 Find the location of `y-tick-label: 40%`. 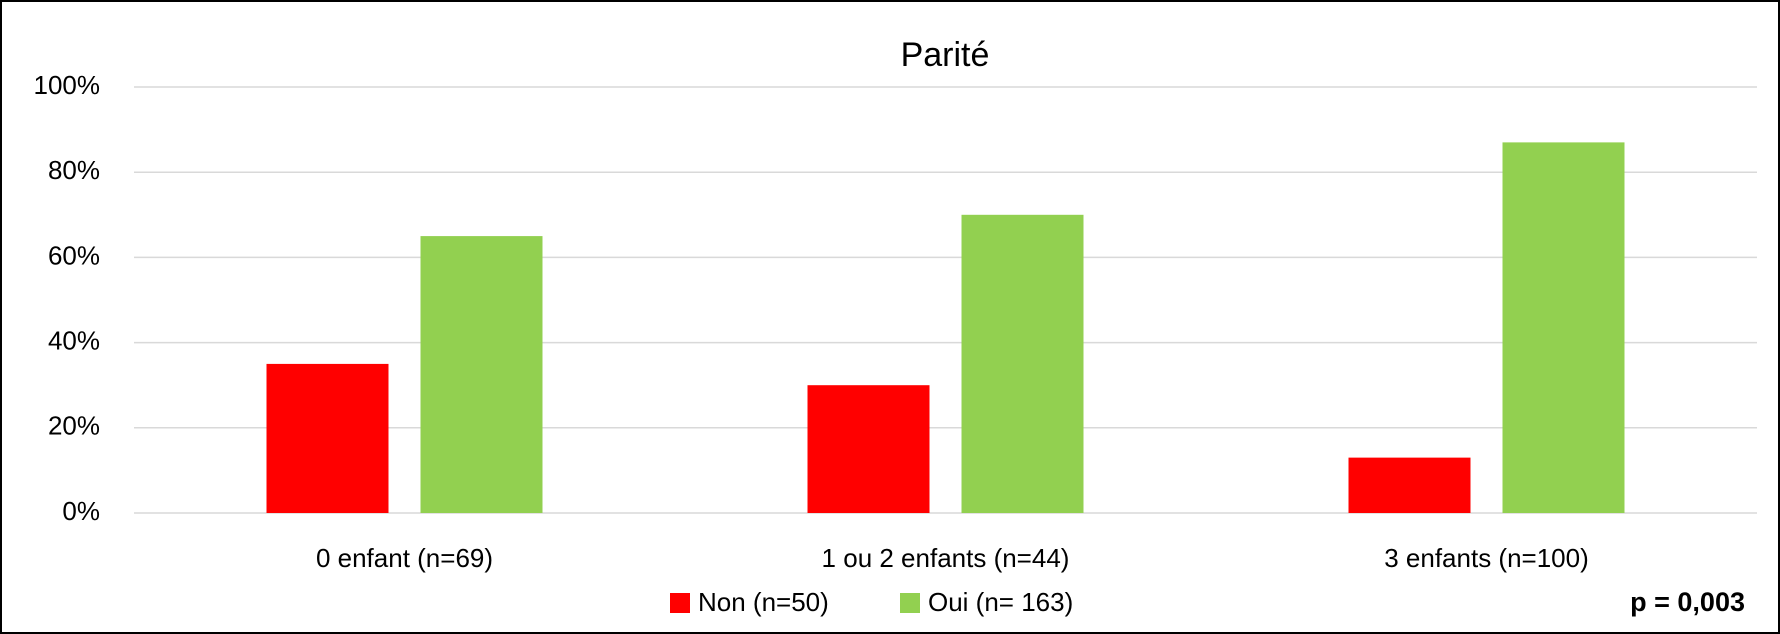

y-tick-label: 40% is located at coordinates (74, 340).